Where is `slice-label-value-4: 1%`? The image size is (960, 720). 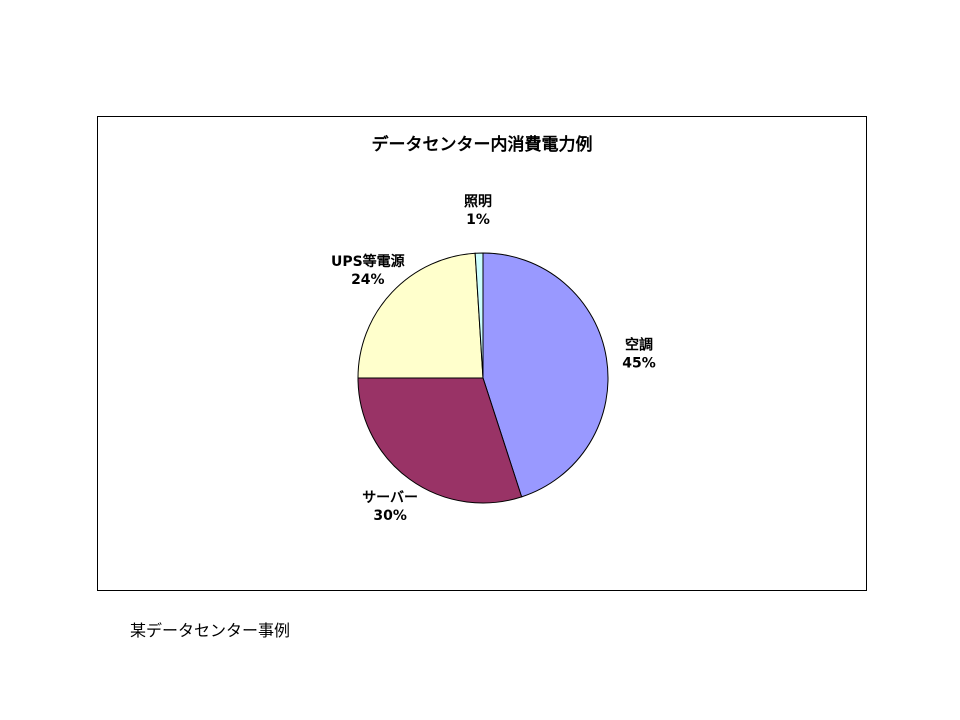
slice-label-value-4: 1% is located at coordinates (478, 220).